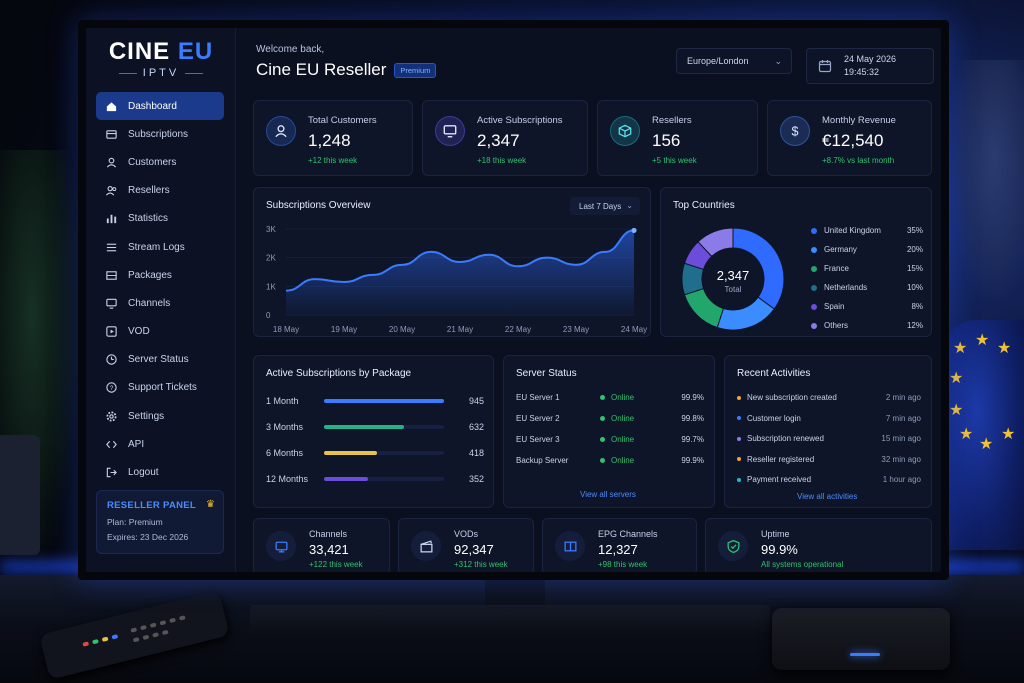  What do you see at coordinates (160, 303) in the screenshot?
I see `sidebar-item-channels: Channels` at bounding box center [160, 303].